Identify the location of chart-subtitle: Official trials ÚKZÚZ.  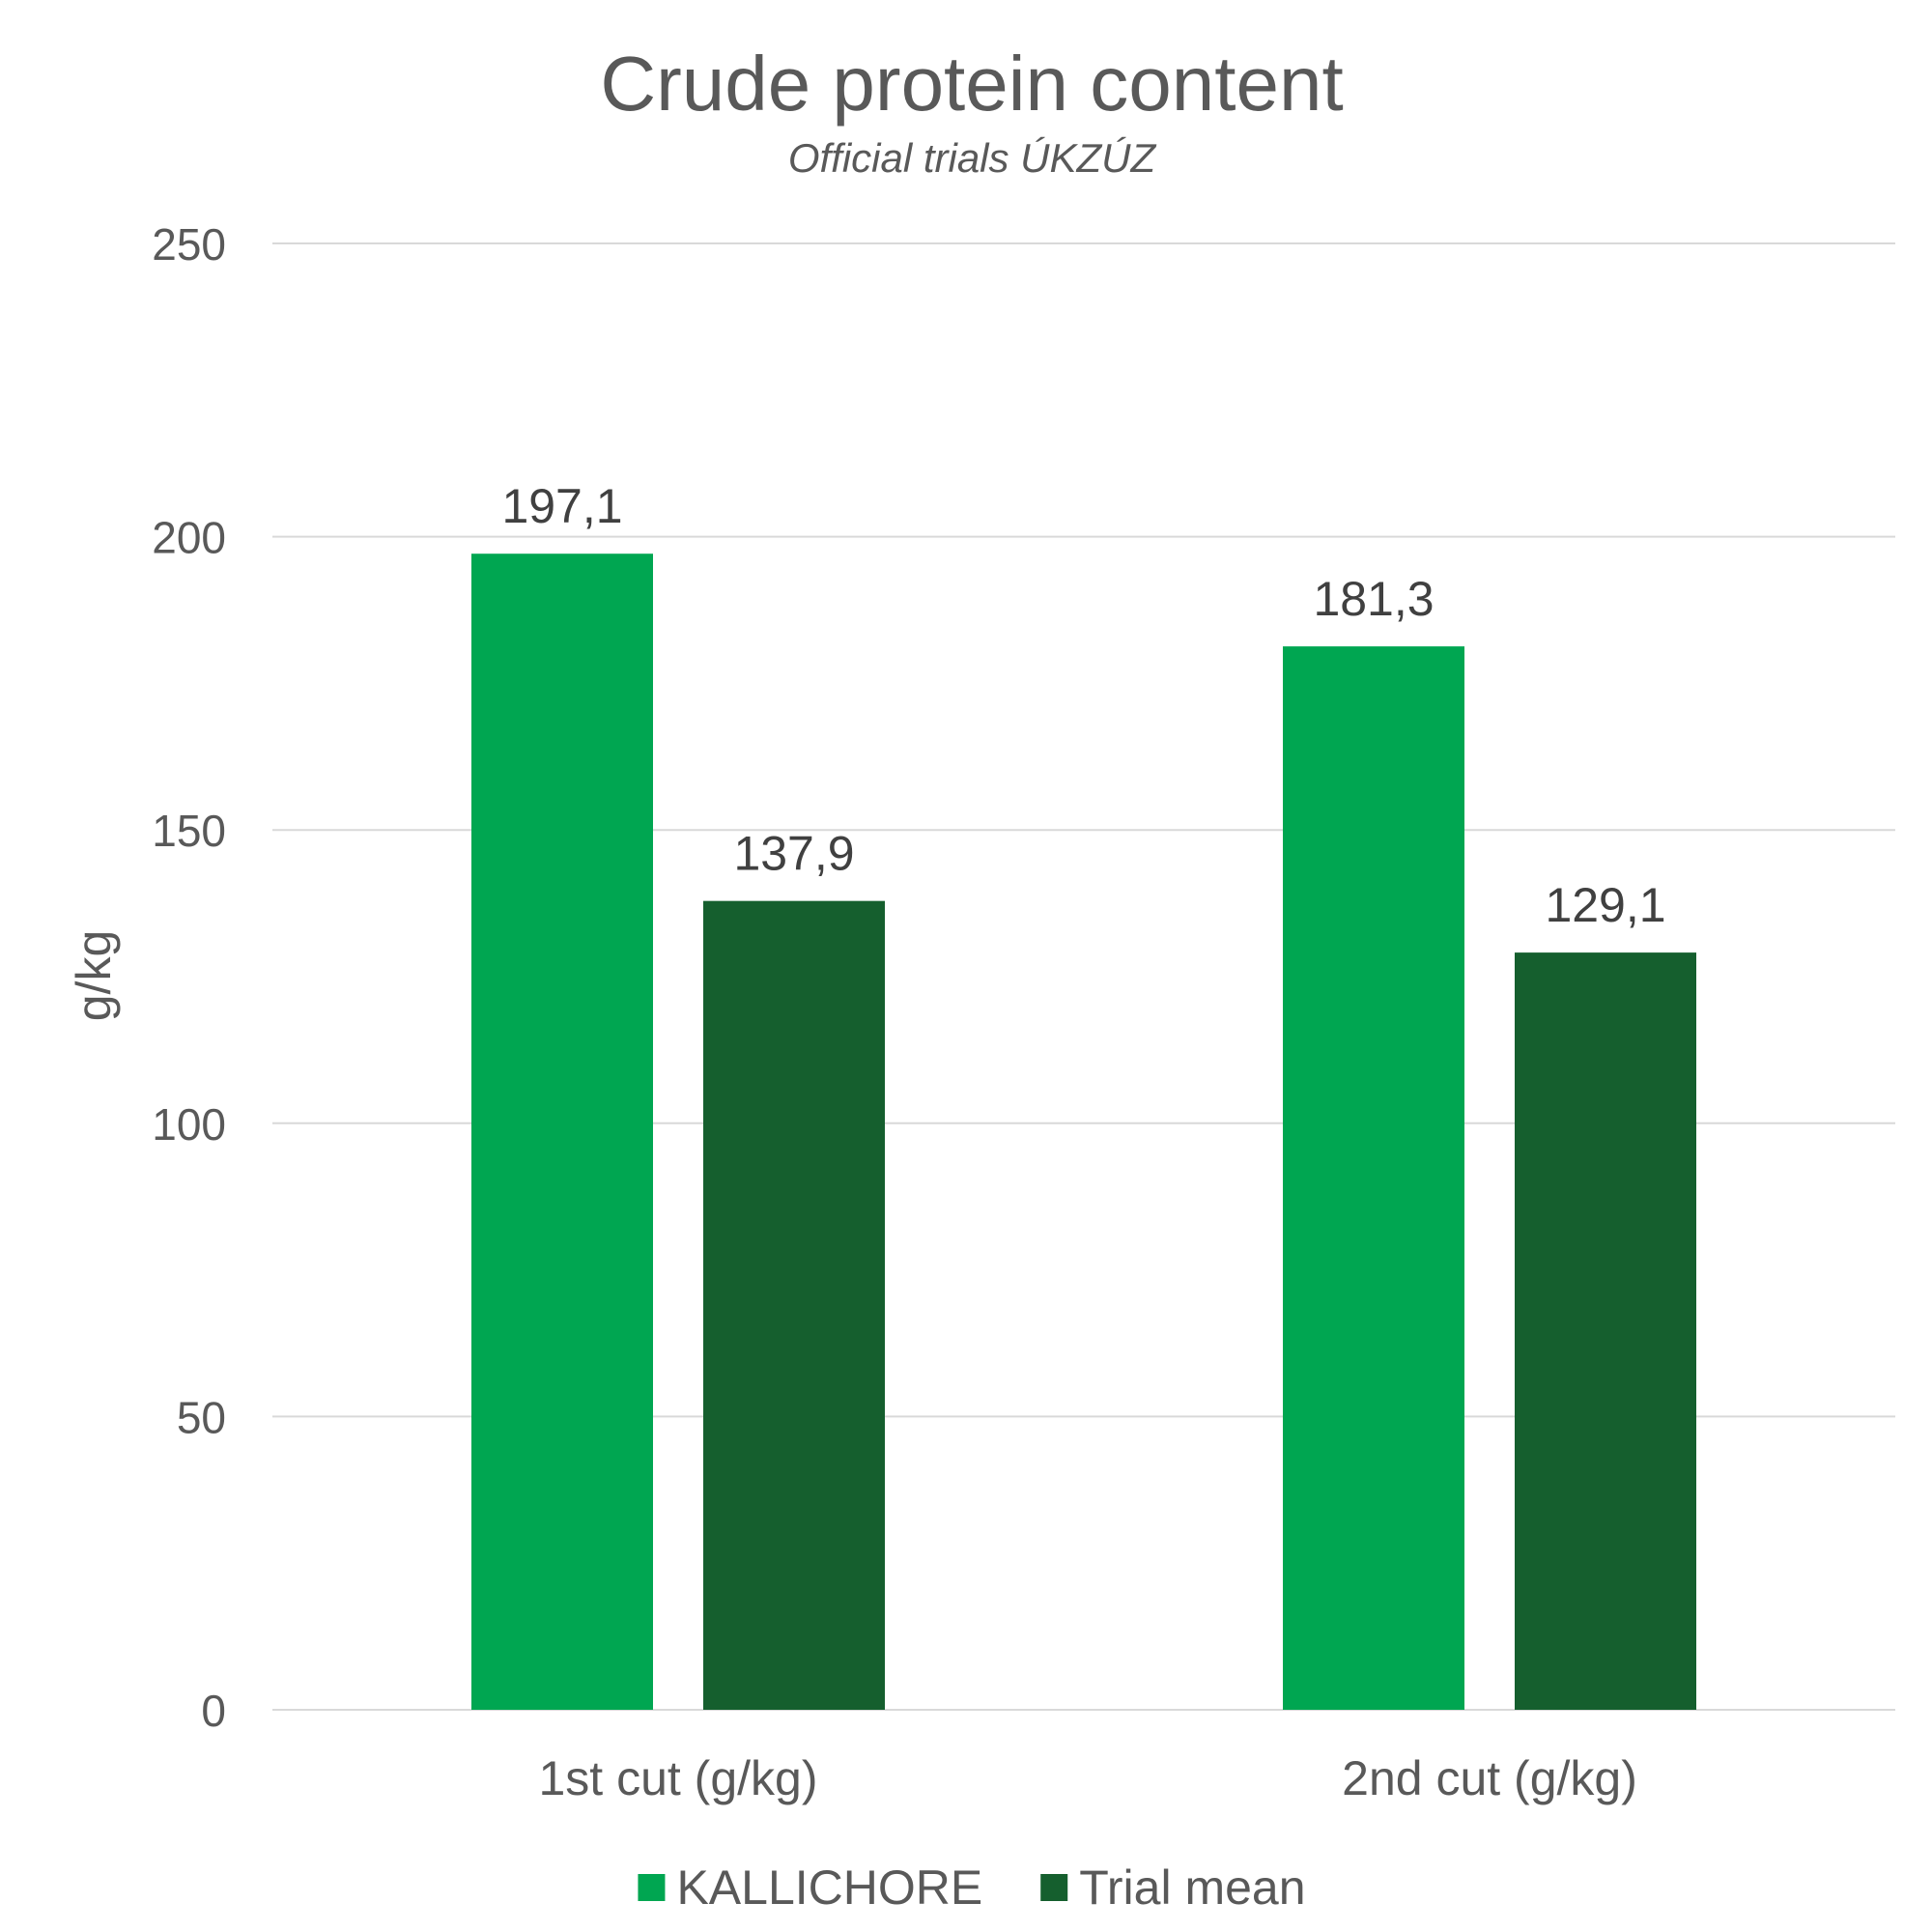
(972, 158).